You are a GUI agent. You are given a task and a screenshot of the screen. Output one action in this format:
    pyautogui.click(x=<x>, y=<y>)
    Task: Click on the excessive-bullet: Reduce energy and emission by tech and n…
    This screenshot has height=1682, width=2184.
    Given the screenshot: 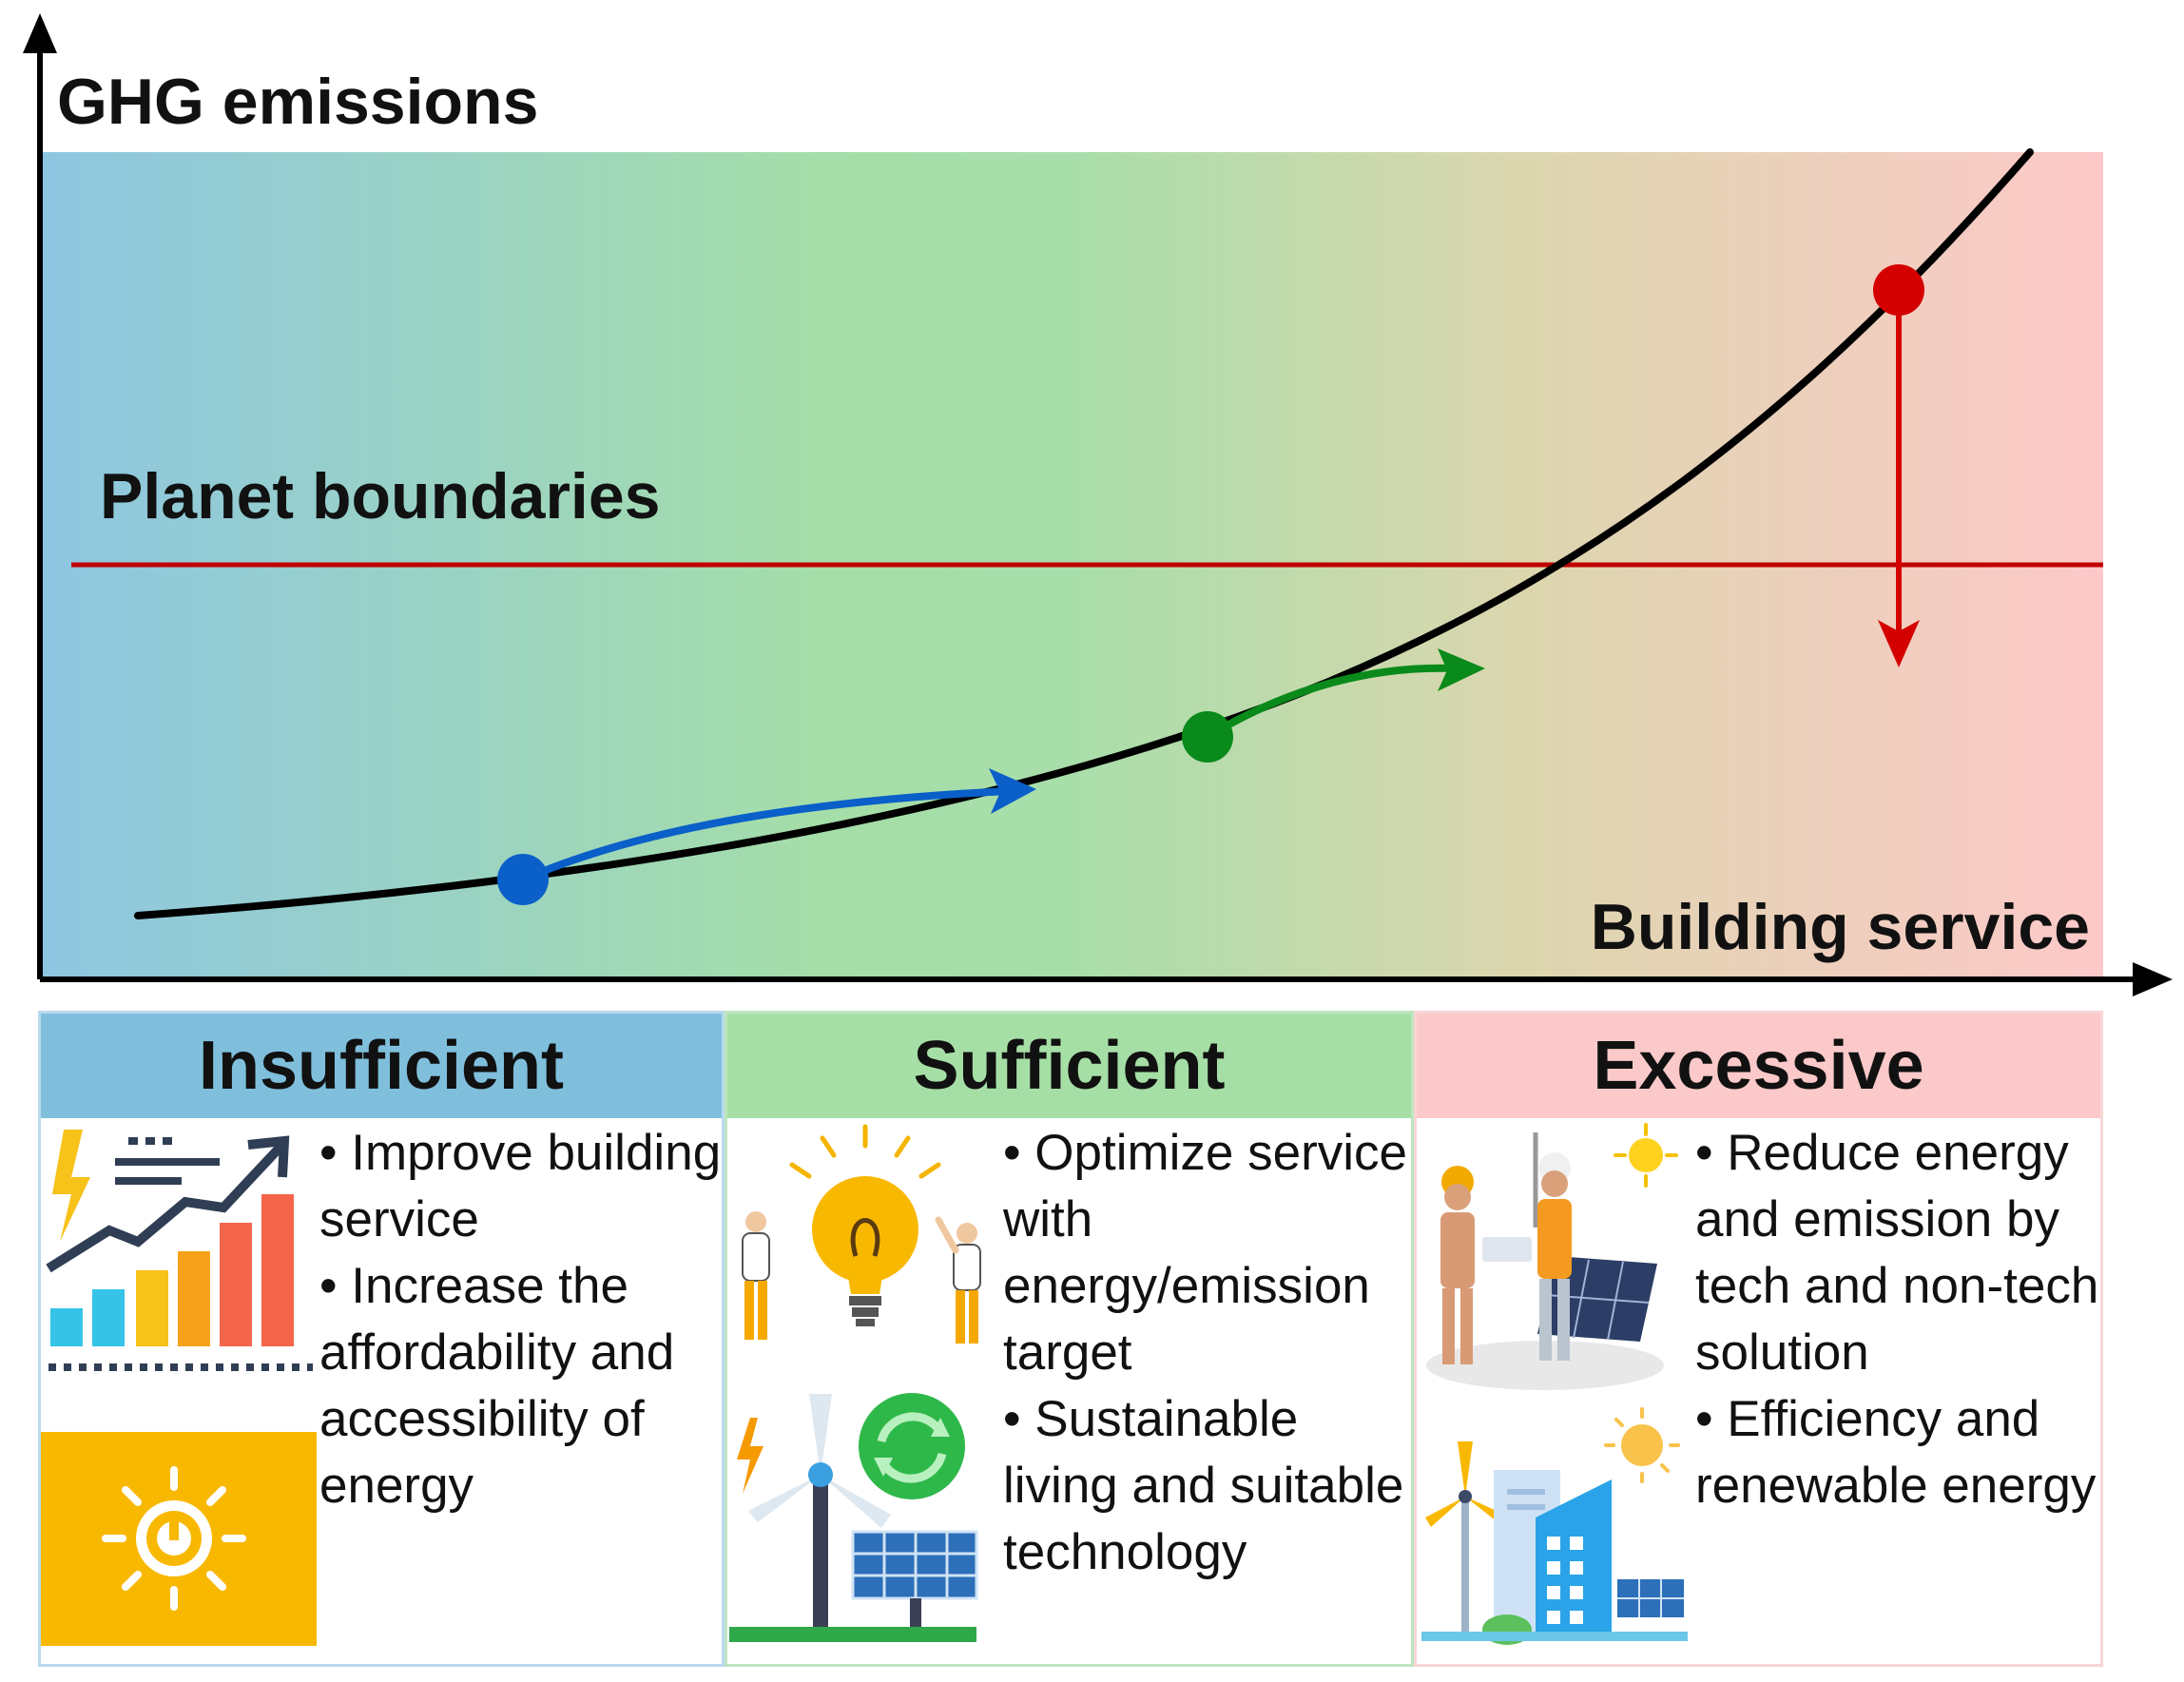 What is the action you would take?
    pyautogui.click(x=1897, y=1253)
    